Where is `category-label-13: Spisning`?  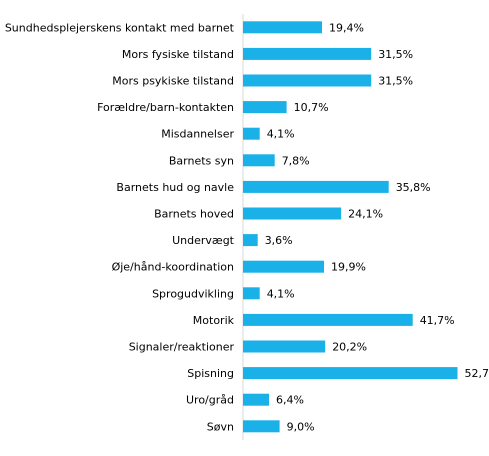
category-label-13: Spisning is located at coordinates (210, 373).